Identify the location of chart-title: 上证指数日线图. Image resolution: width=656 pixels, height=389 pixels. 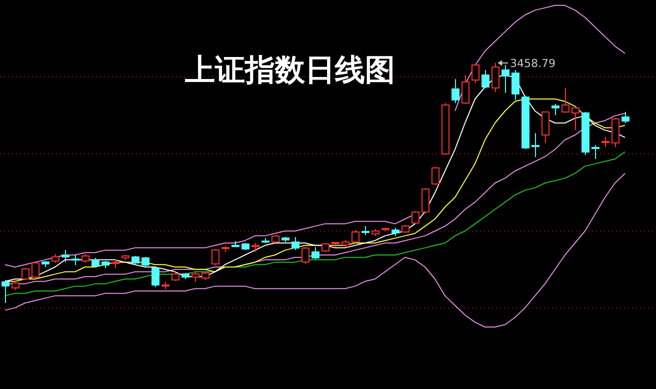
(289, 70).